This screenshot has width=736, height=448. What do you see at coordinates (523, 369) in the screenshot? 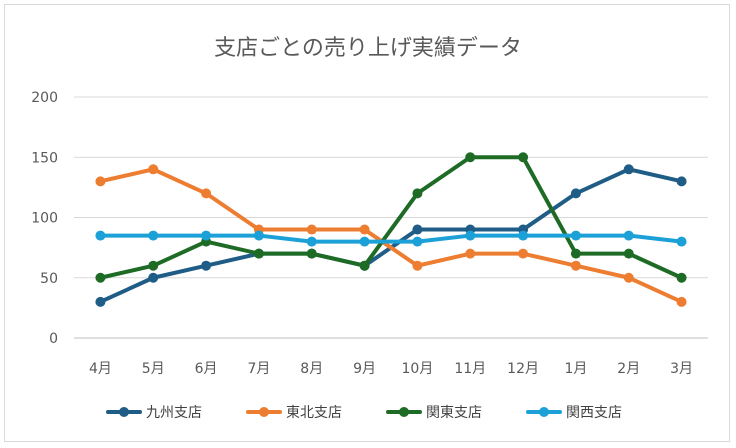
I see `x-tick-label: 12月` at bounding box center [523, 369].